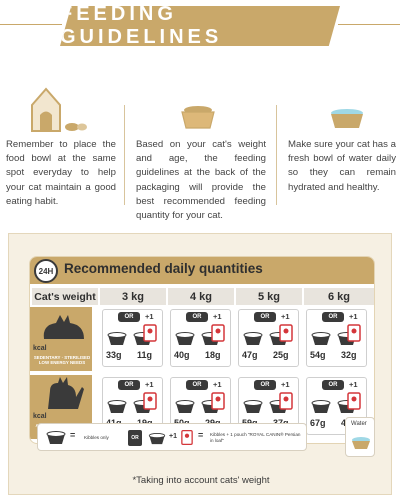 The width and height of the screenshot is (400, 500). I want to click on card-header, so click(202, 270).